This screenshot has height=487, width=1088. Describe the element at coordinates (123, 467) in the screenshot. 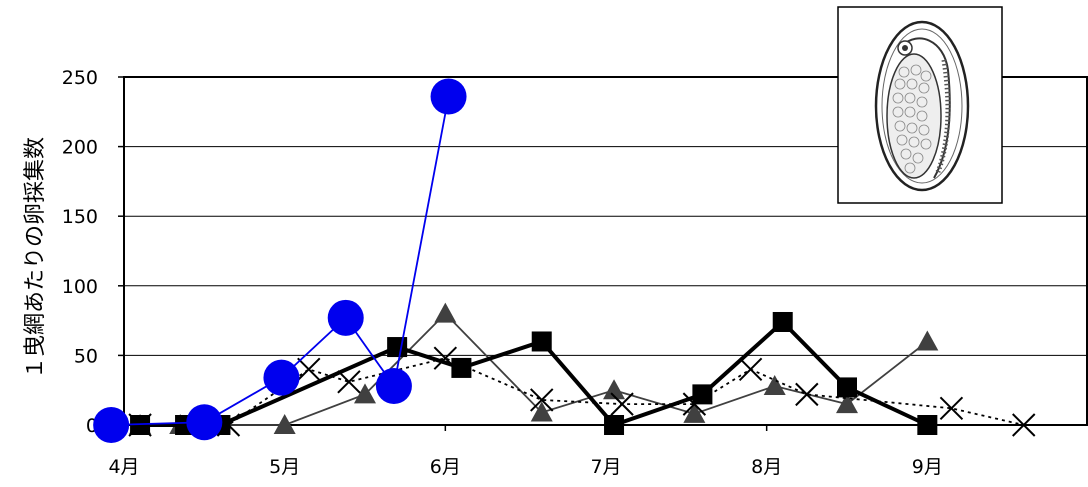

I see `x-tick-label: 4月` at that location.